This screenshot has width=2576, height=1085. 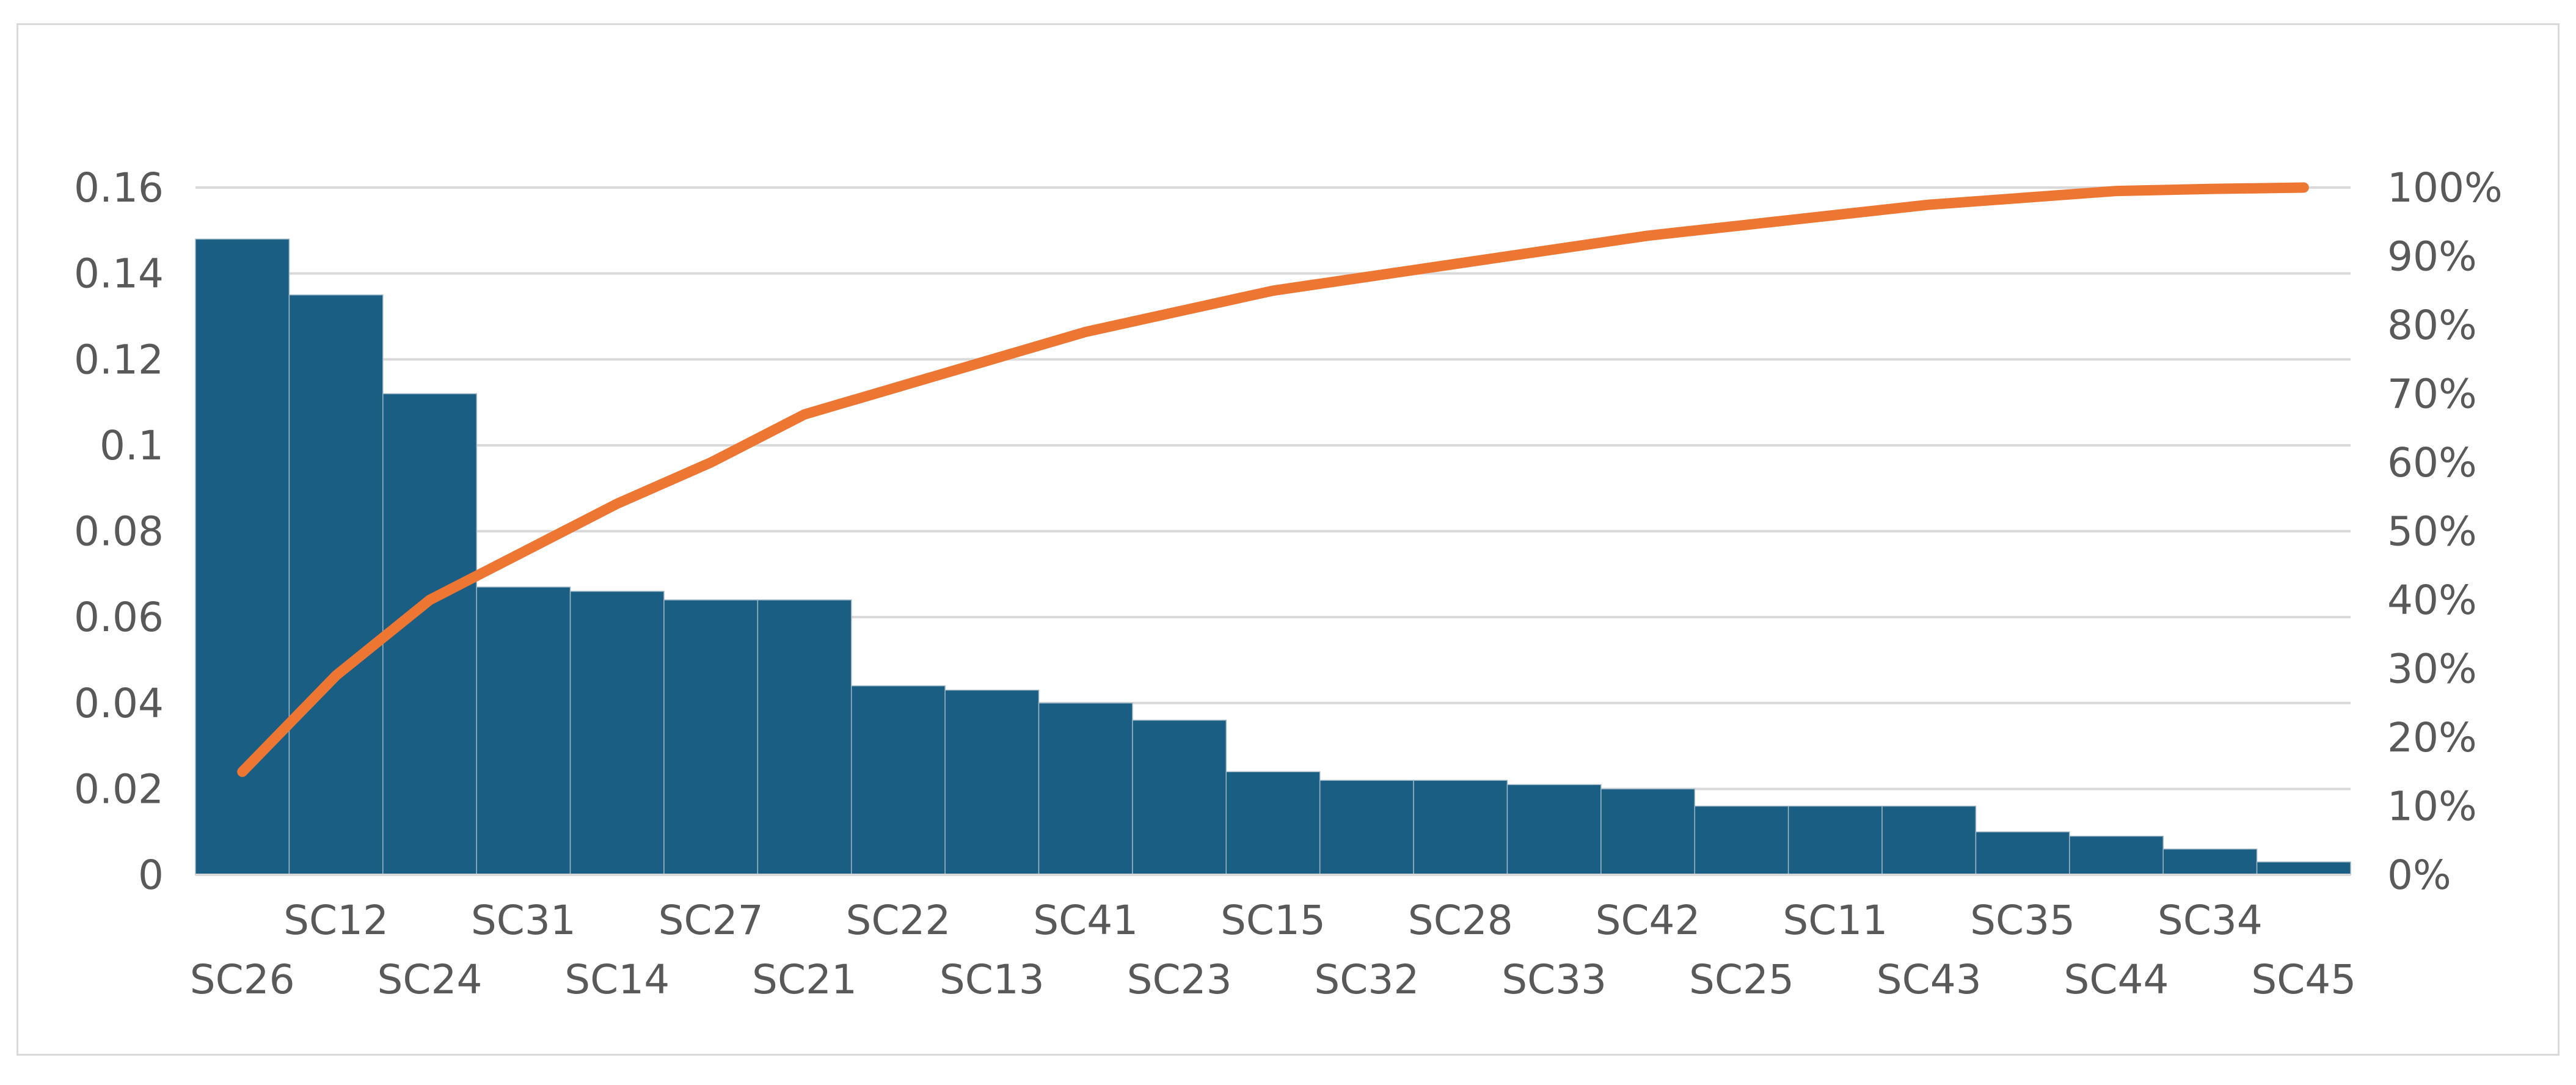 I want to click on x-tick-label: SC22, so click(x=898, y=920).